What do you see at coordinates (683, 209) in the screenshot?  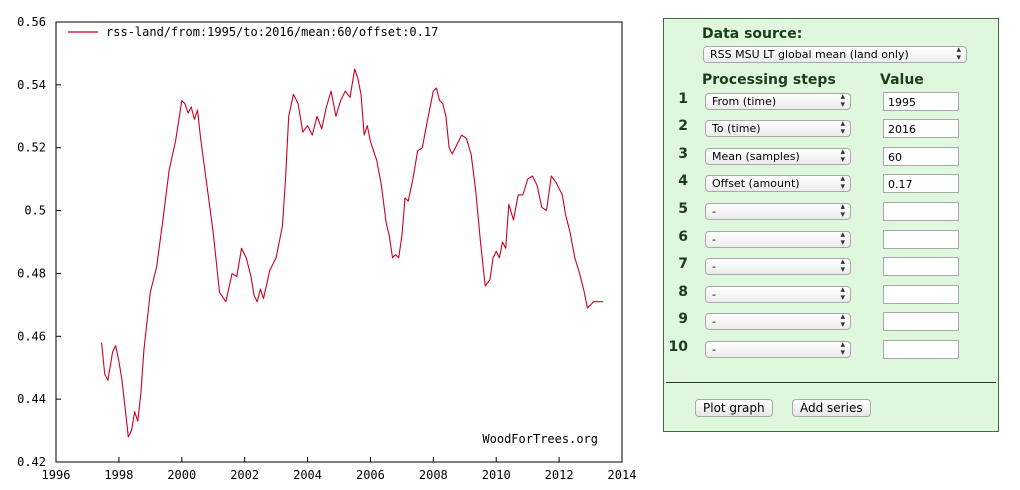 I see `step-number: 5` at bounding box center [683, 209].